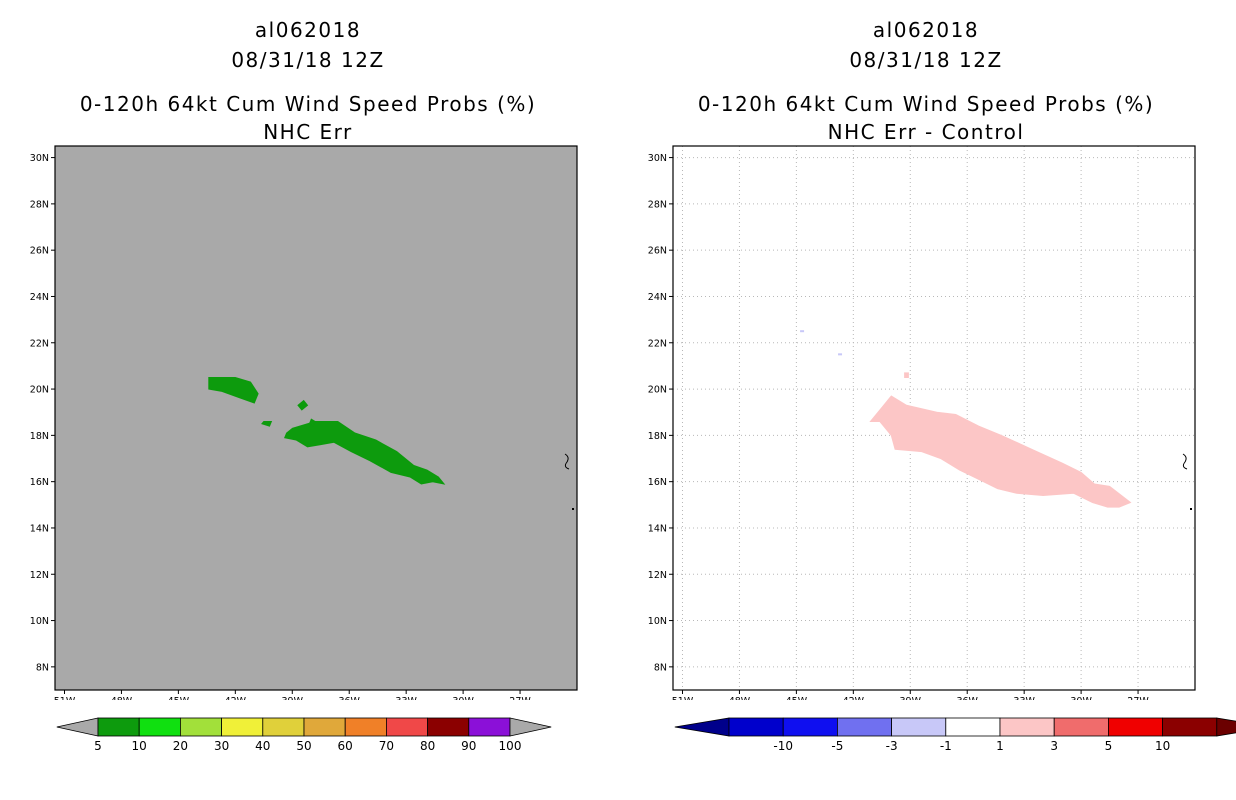 This screenshot has height=800, width=1236. I want to click on left-y-tick-label: 28N, so click(39, 204).